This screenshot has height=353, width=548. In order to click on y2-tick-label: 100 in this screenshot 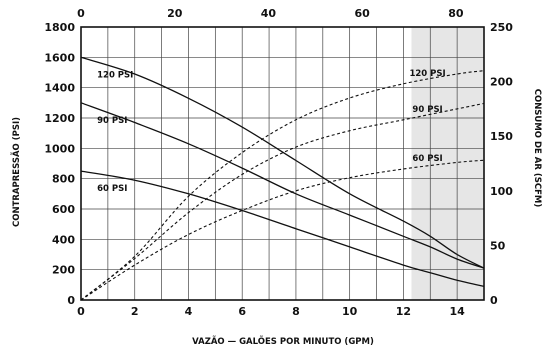, I will do `click(501, 191)`.